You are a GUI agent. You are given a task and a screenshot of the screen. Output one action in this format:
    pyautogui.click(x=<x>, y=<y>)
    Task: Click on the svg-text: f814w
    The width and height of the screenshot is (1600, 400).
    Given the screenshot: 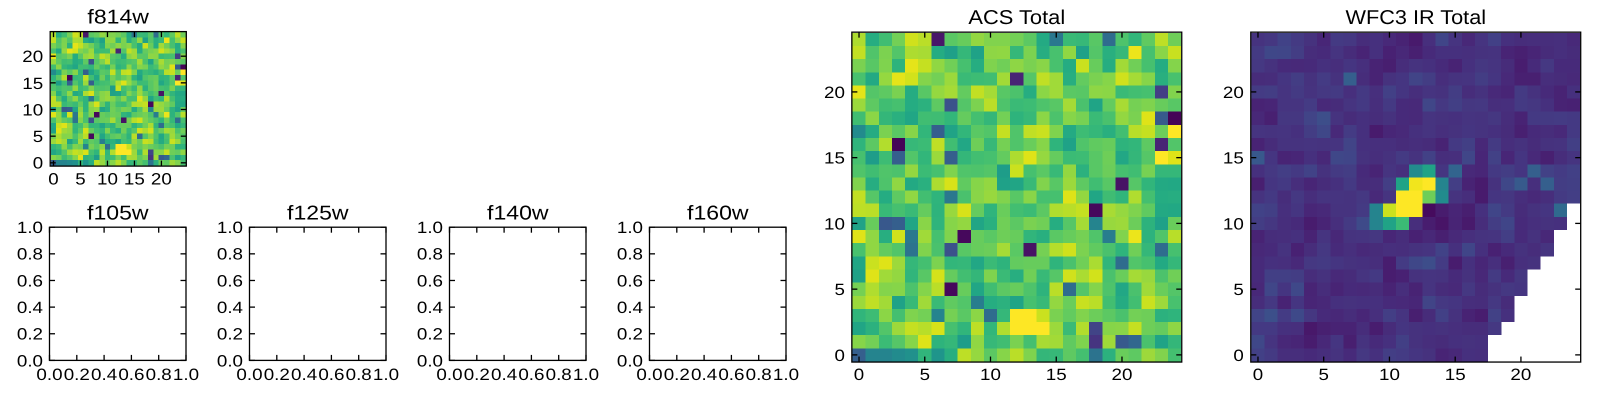 What is the action you would take?
    pyautogui.click(x=118, y=18)
    